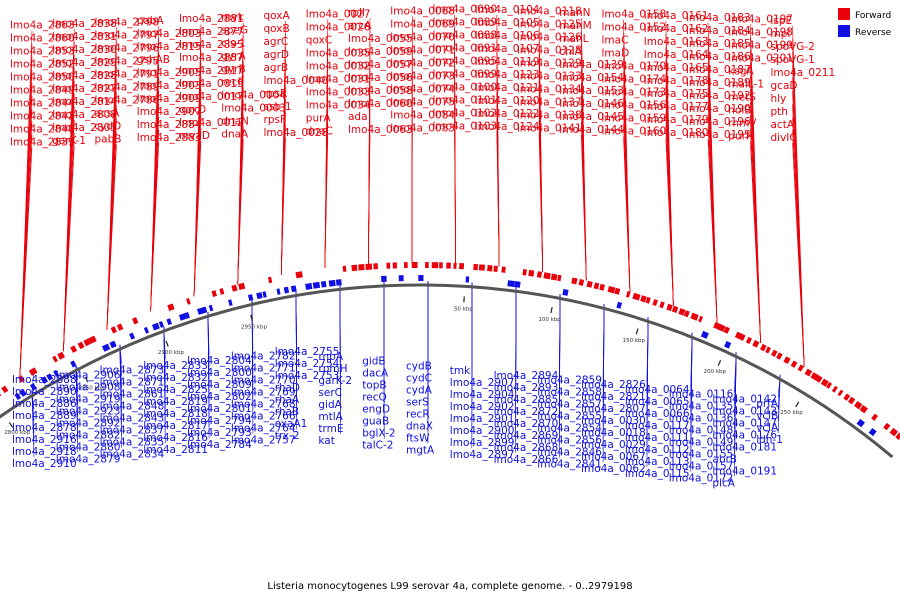  What do you see at coordinates (219, 445) in the screenshot?
I see `gene-label: lmo4a_2784` at bounding box center [219, 445].